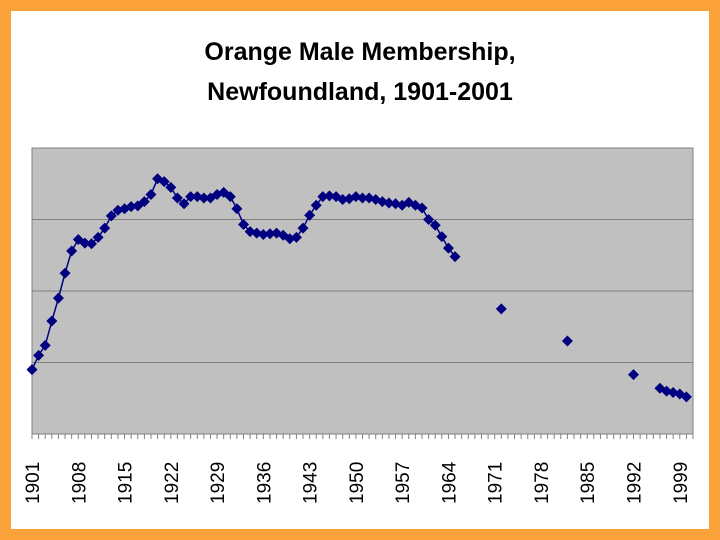  I want to click on x-tick-label: 1908, so click(79, 483).